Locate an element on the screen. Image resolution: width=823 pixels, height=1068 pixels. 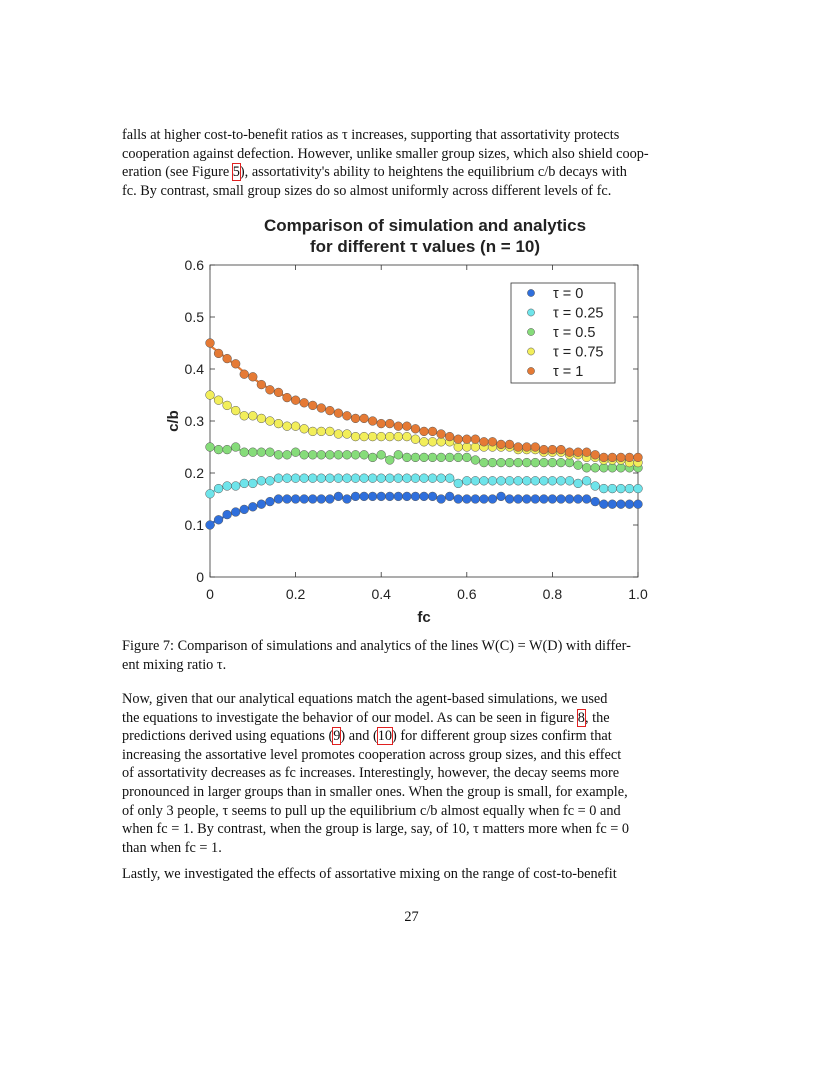
legend-label: τ = 1 is located at coordinates (568, 372).